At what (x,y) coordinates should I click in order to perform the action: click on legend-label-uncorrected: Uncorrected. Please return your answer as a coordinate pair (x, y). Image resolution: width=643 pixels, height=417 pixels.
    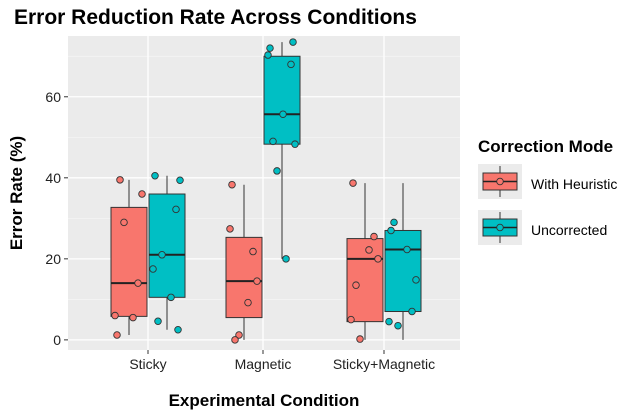
    Looking at the image, I should click on (569, 230).